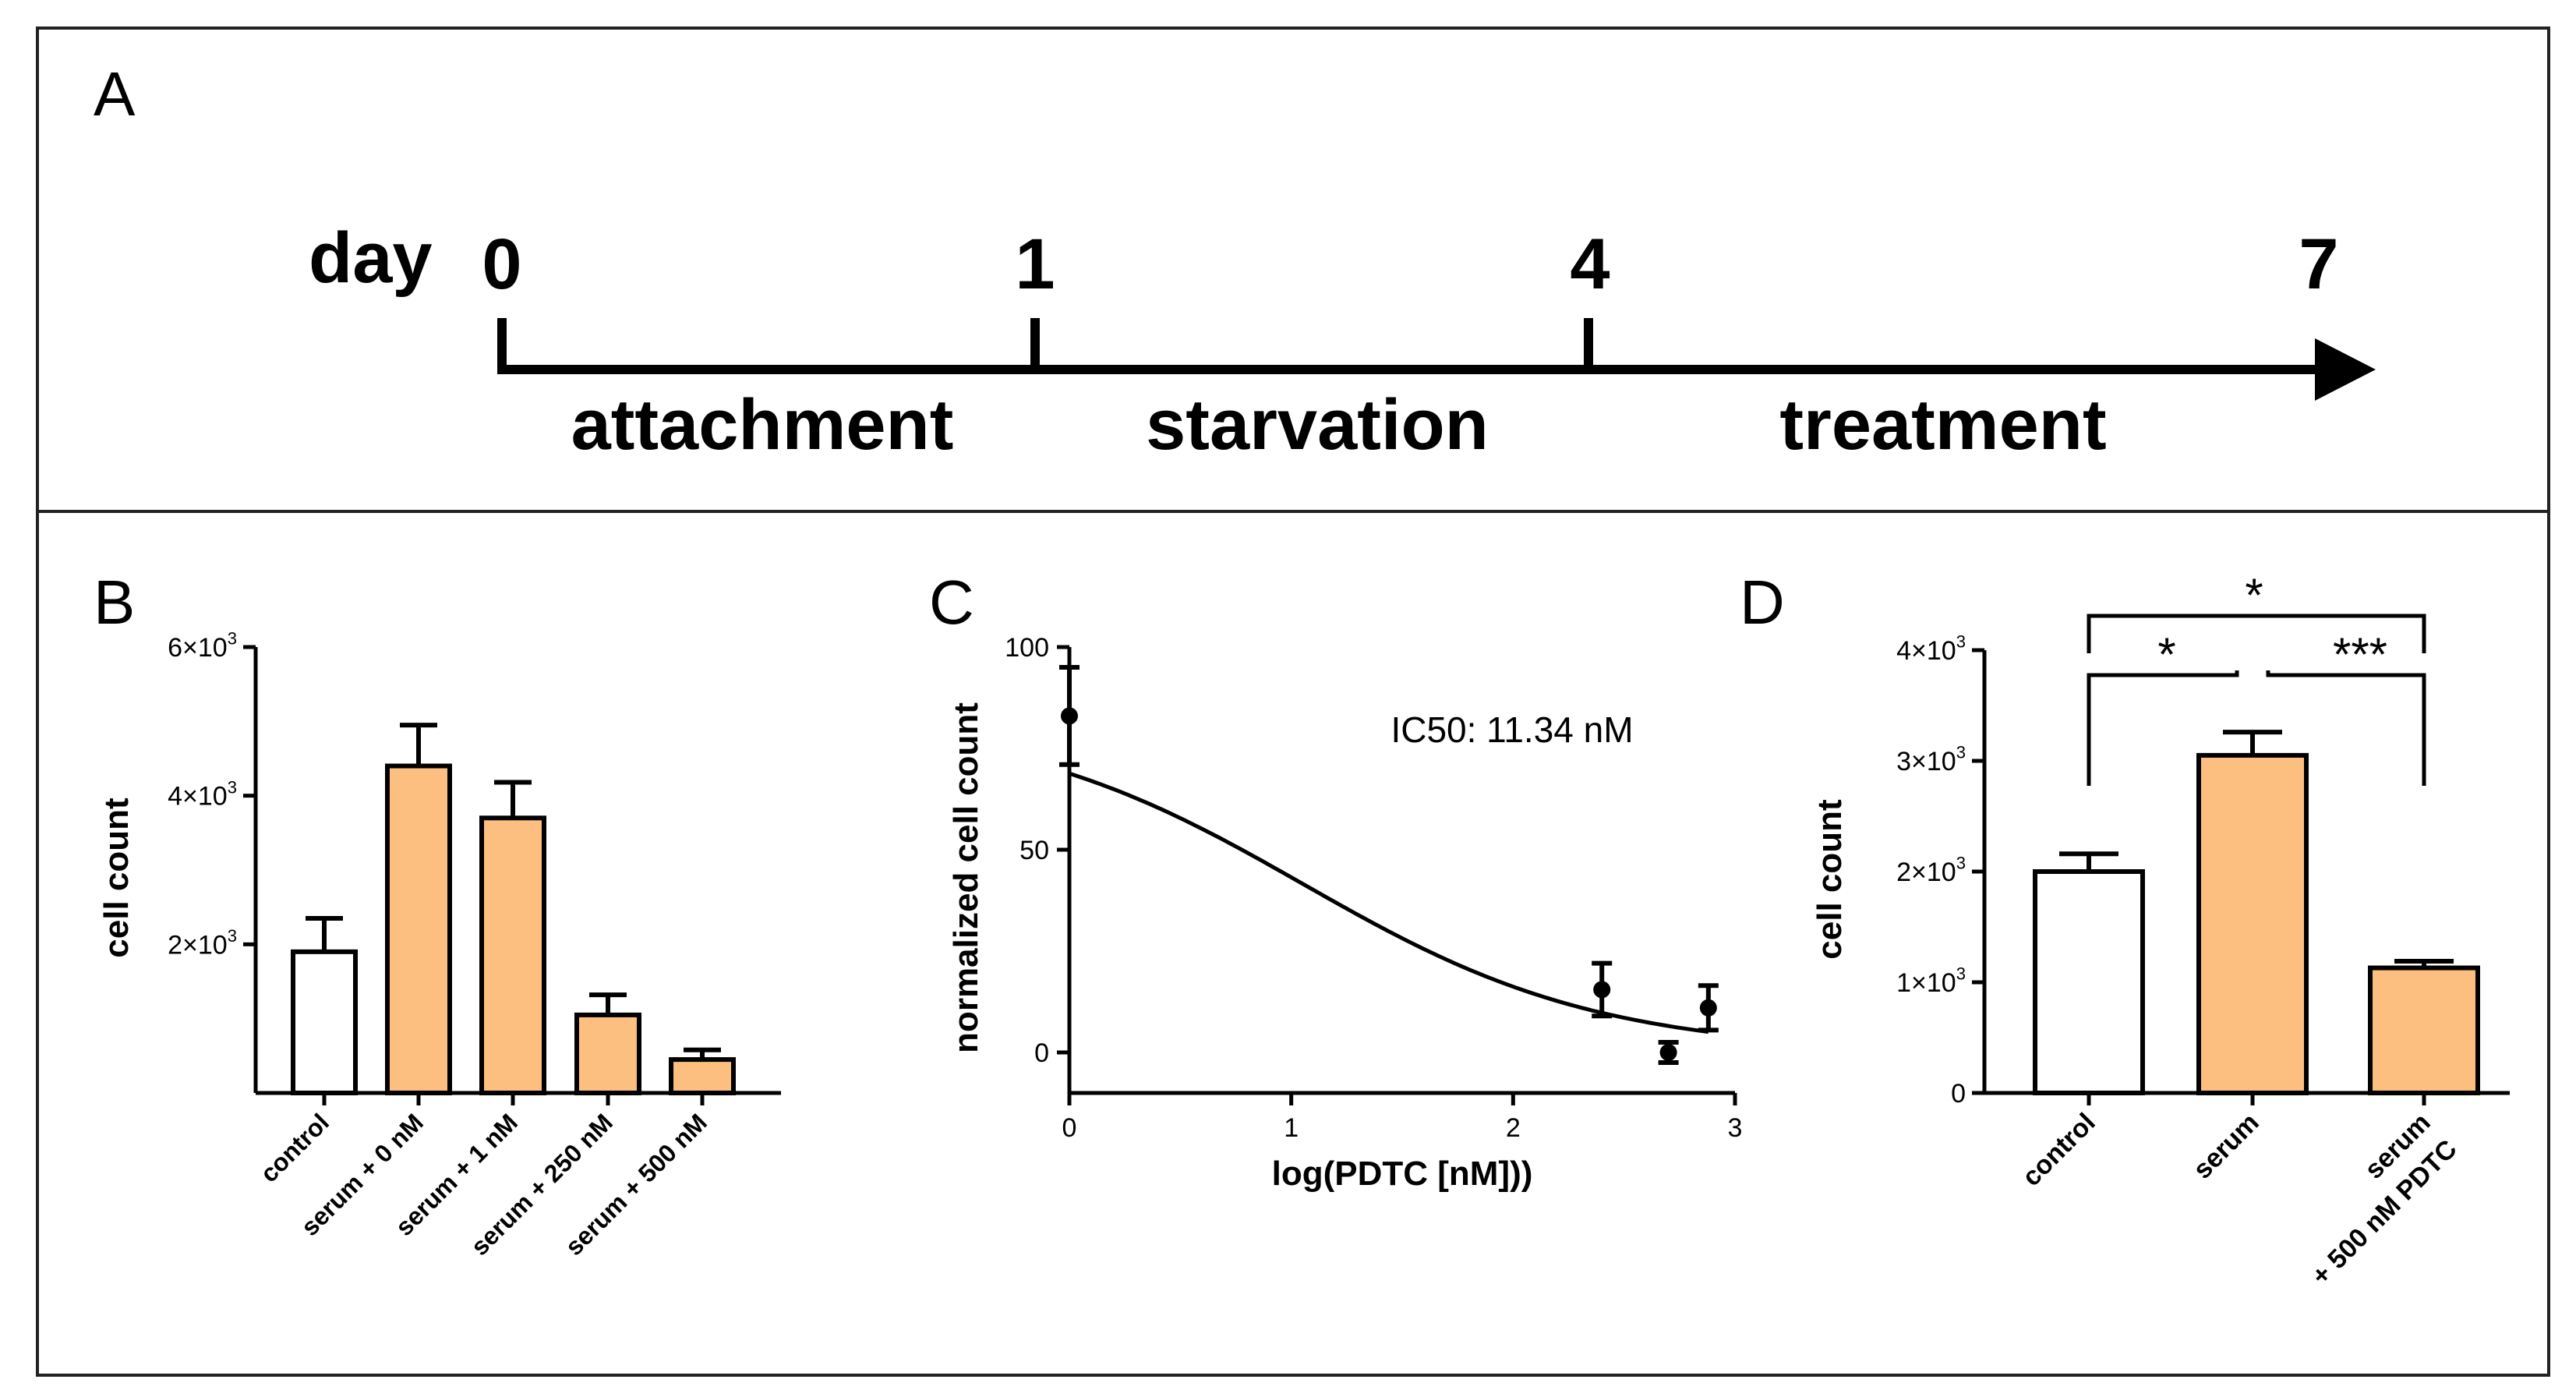 This screenshot has height=1397, width=2576. What do you see at coordinates (501, 264) in the screenshot?
I see `day-number-0: 0` at bounding box center [501, 264].